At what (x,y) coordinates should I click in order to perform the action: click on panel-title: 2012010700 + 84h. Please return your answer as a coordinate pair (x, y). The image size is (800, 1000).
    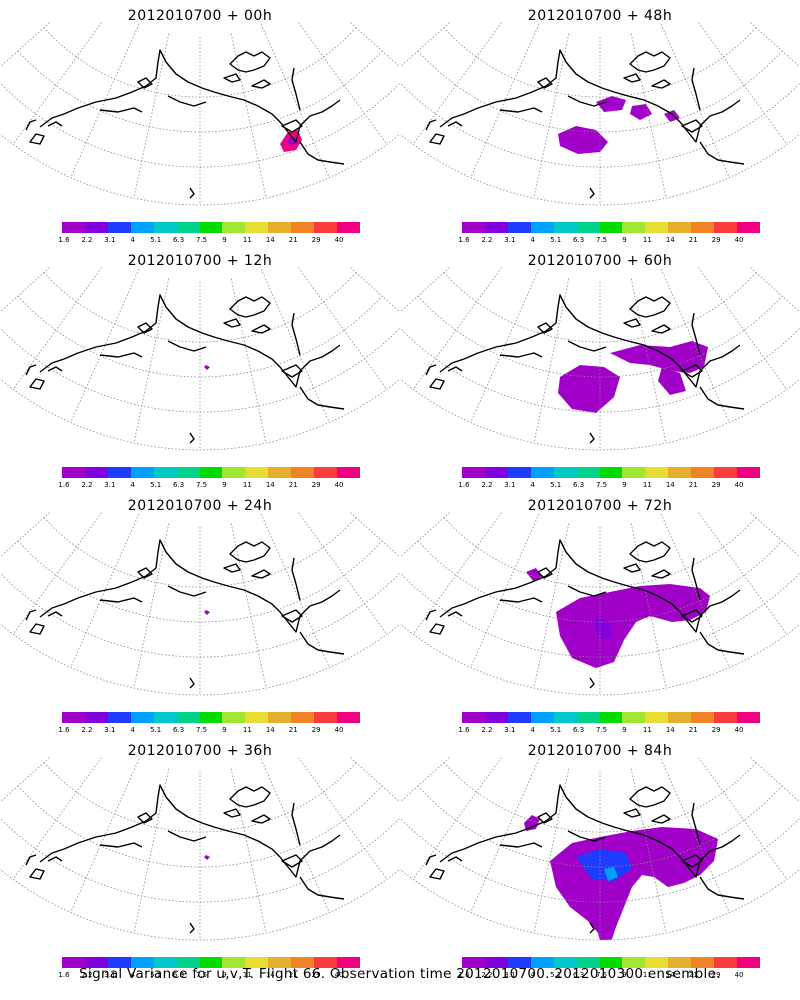
    Looking at the image, I should click on (600, 751).